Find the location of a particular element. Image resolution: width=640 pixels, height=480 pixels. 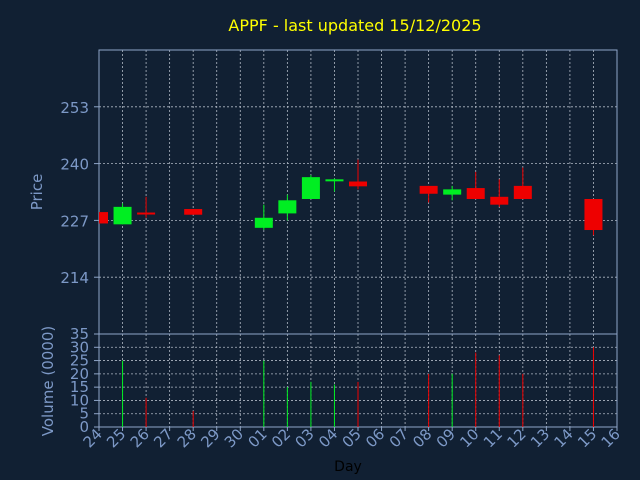

x-tick-label: 15 is located at coordinates (587, 438).